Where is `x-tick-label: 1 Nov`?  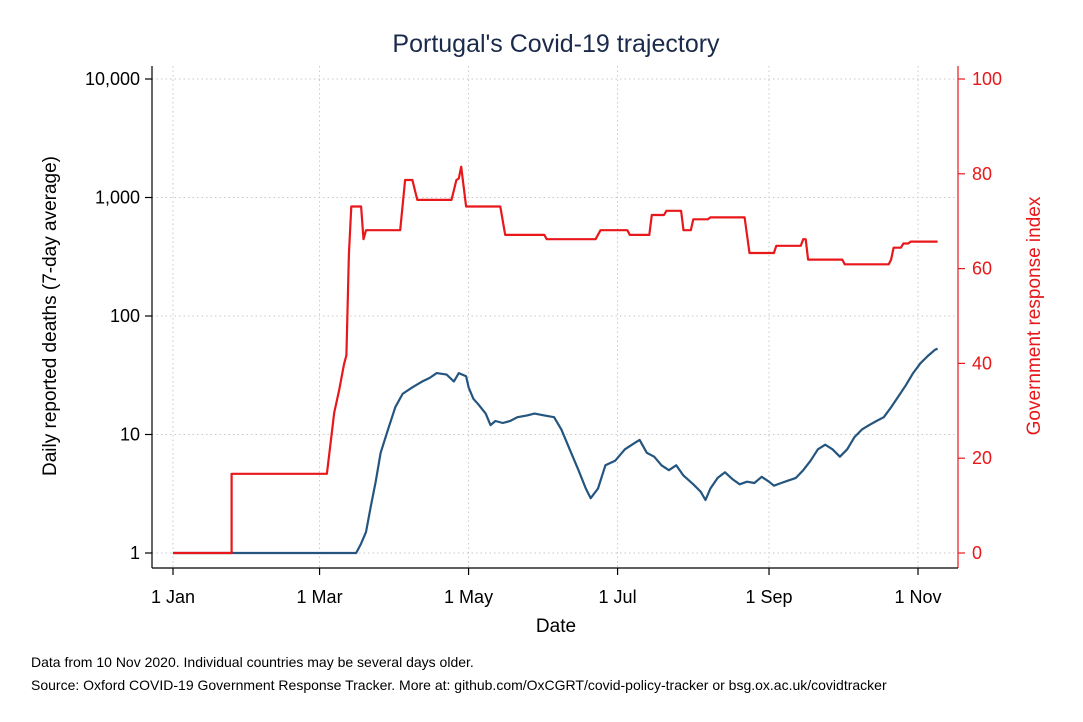 x-tick-label: 1 Nov is located at coordinates (918, 597).